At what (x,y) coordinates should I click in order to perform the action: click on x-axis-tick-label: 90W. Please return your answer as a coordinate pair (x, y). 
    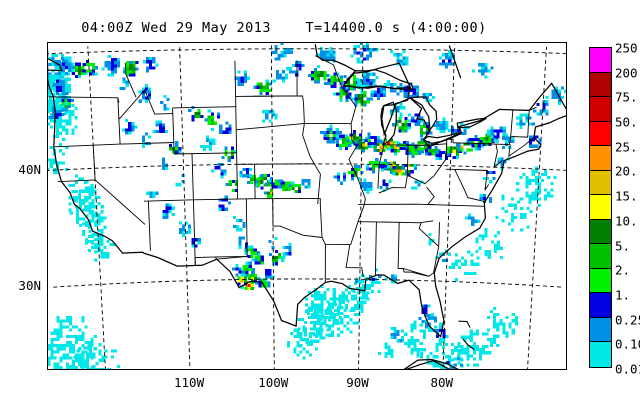
    Looking at the image, I should click on (357, 382).